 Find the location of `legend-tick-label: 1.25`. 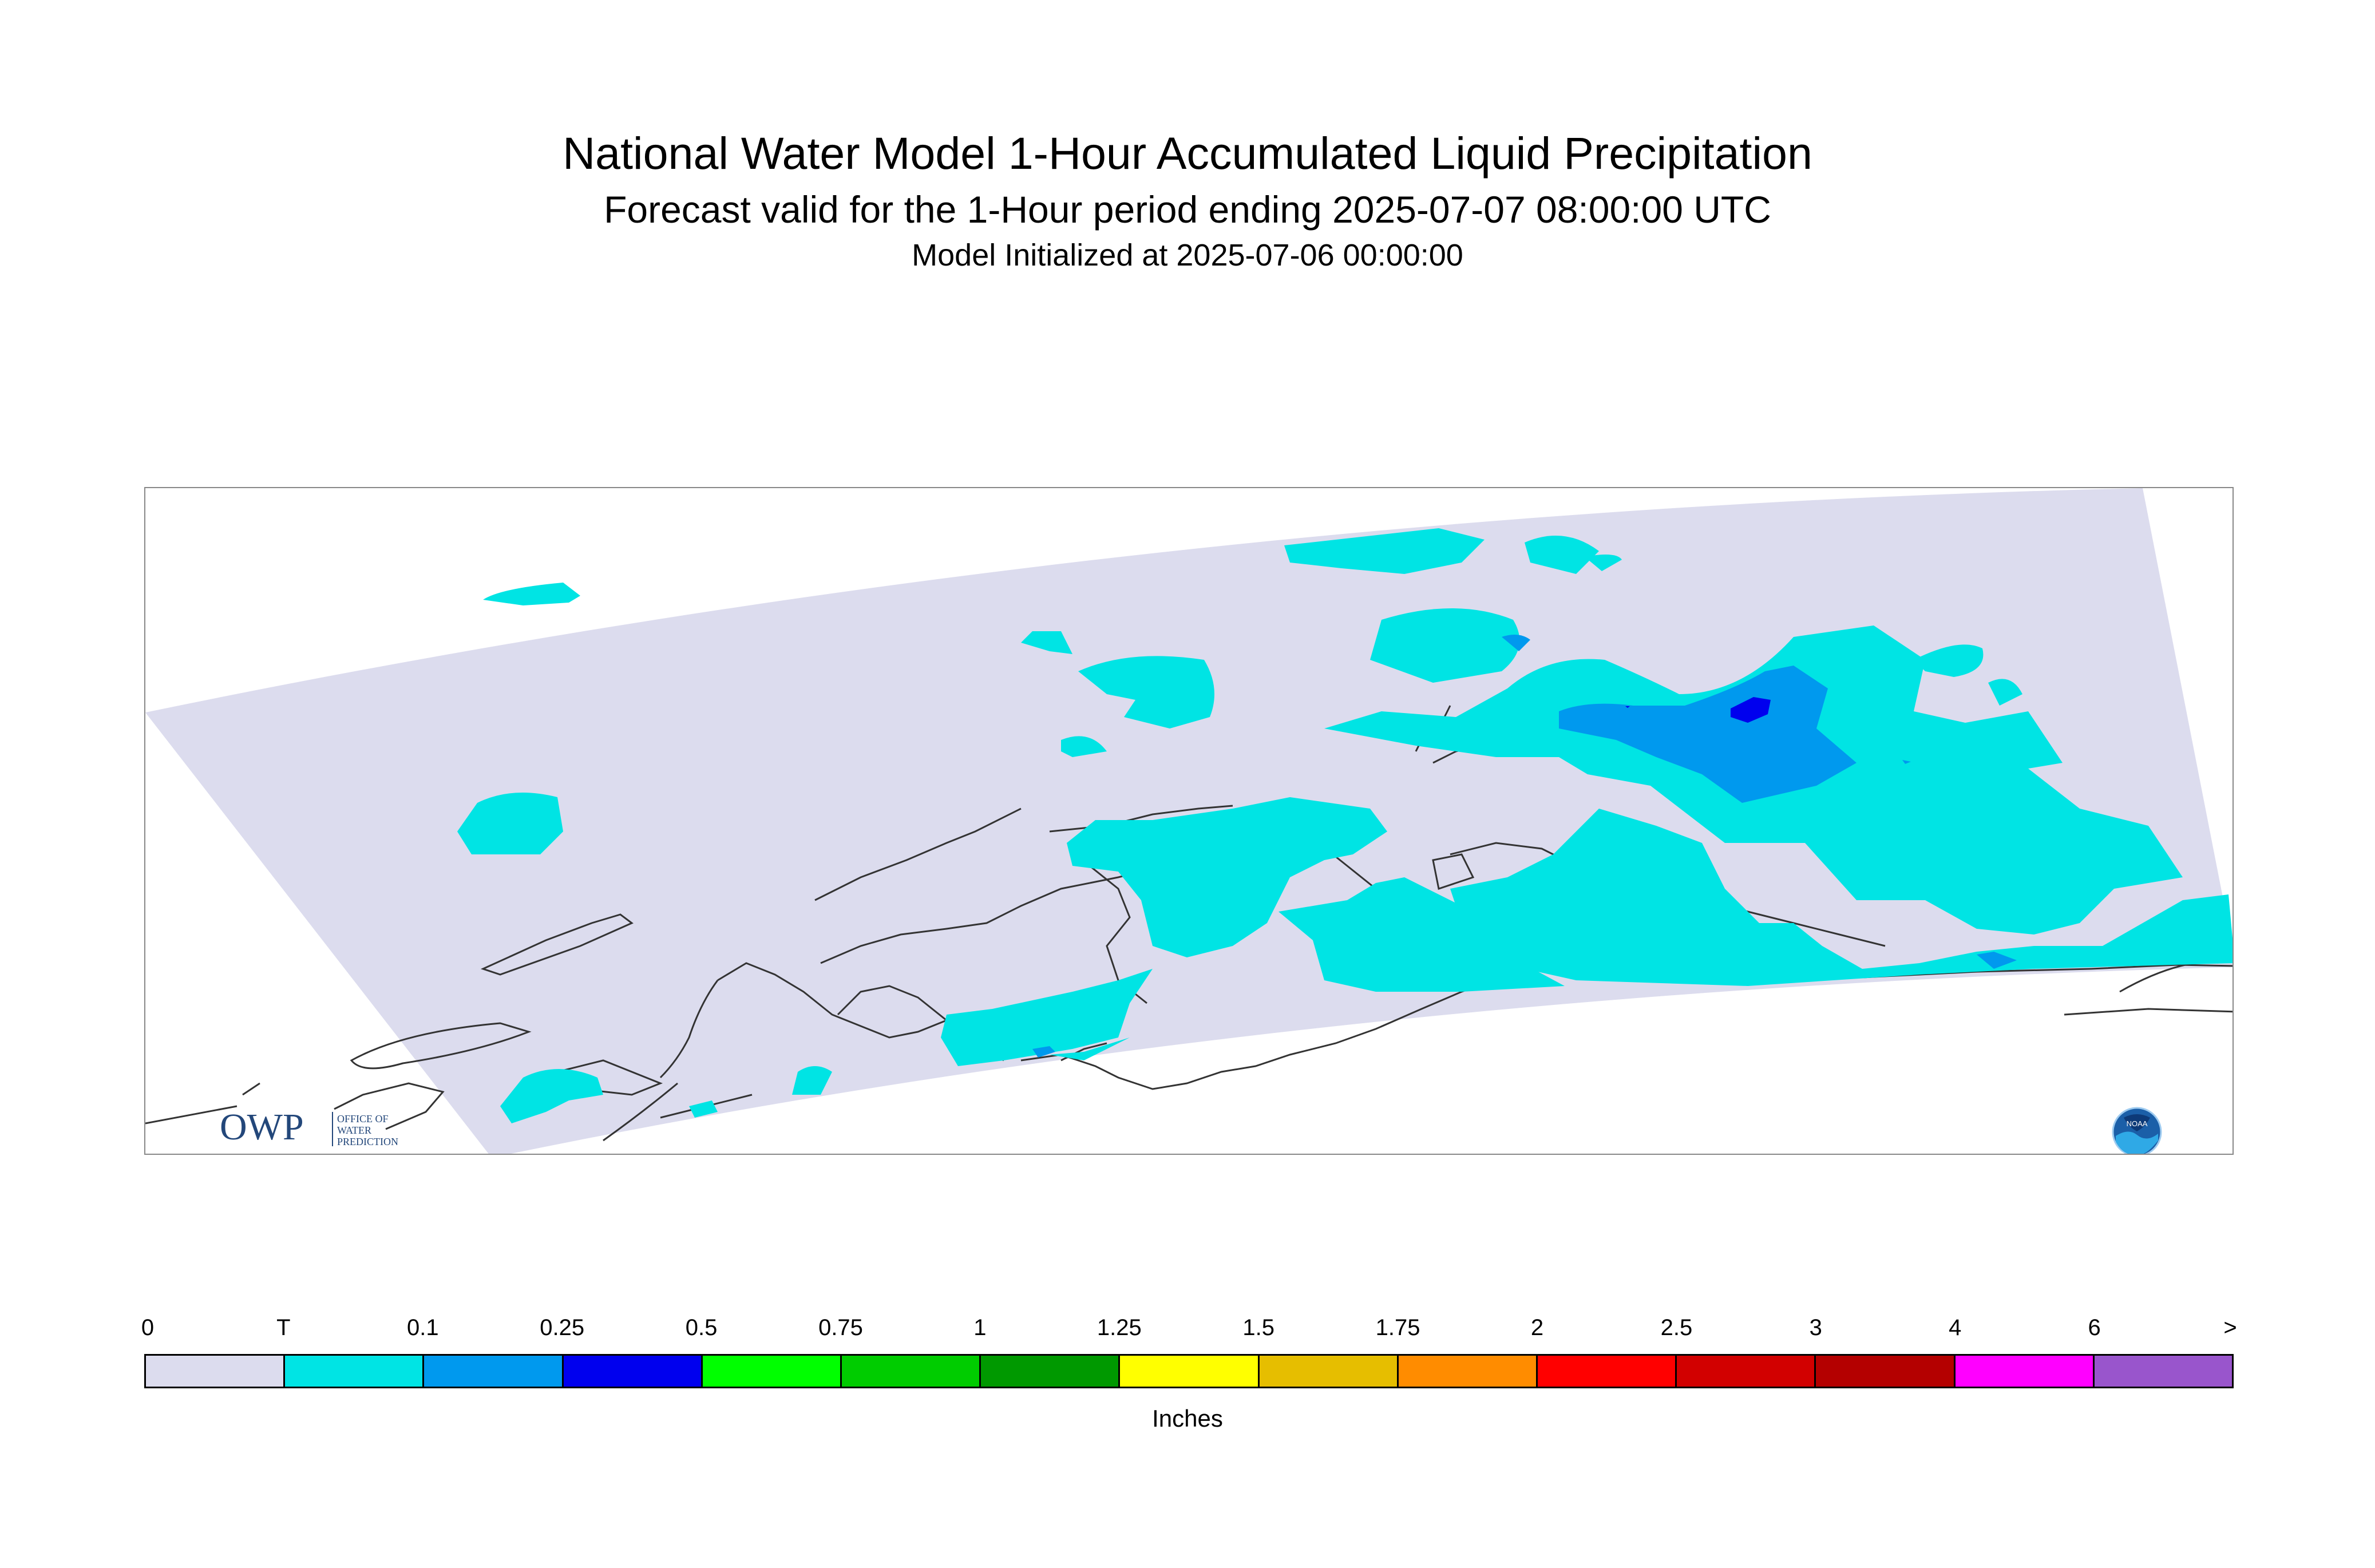

legend-tick-label: 1.25 is located at coordinates (1119, 1327).